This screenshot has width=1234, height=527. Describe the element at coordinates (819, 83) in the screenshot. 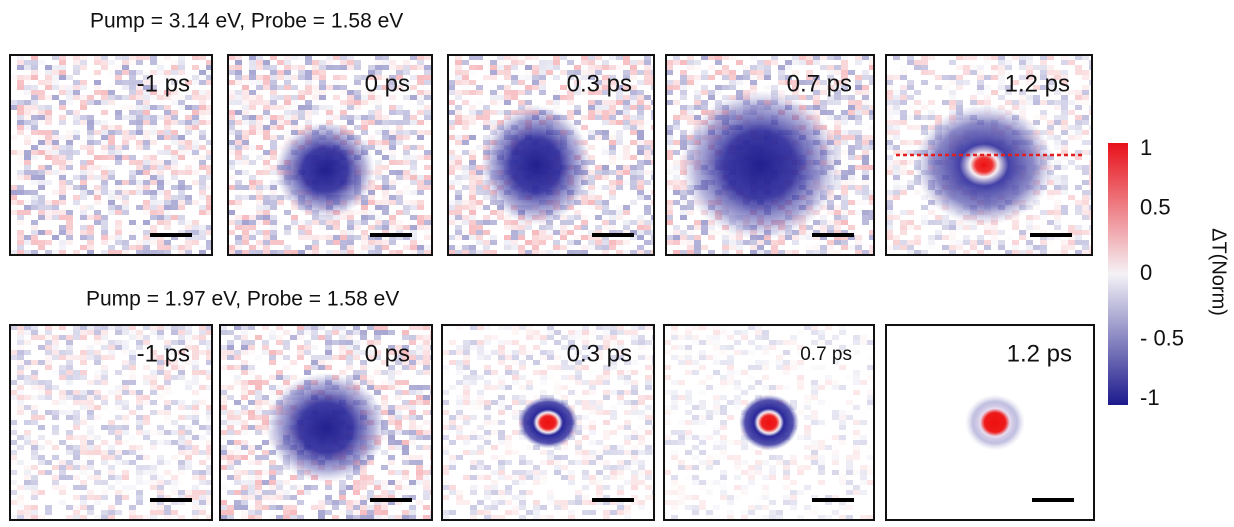

I see `panel-label: 0.7 ps` at that location.